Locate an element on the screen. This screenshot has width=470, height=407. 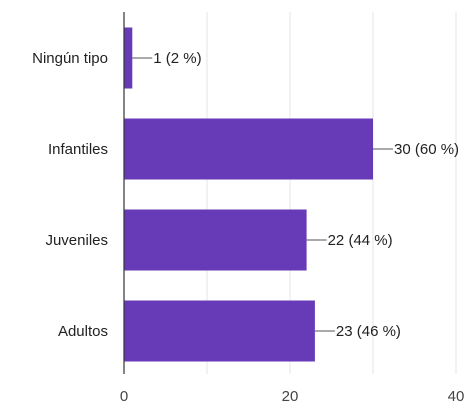
data-label-3: 23 (46 %) is located at coordinates (368, 331).